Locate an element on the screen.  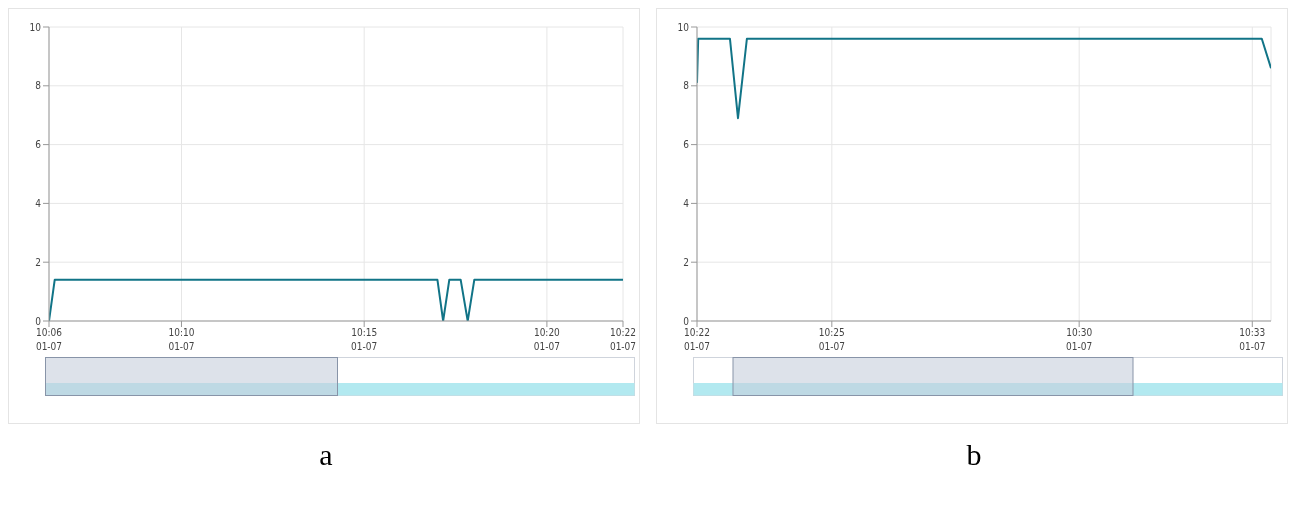
x-tick-label: 10:06 is located at coordinates (49, 333).